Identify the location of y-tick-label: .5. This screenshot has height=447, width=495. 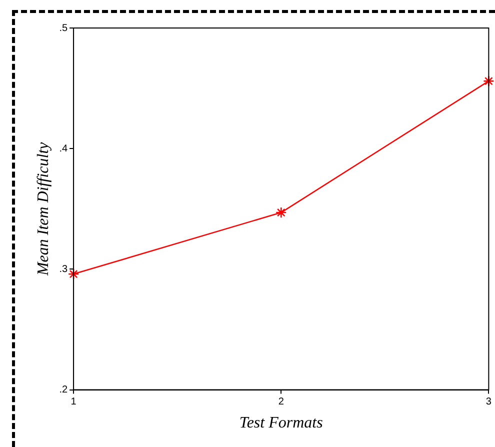
(63, 28).